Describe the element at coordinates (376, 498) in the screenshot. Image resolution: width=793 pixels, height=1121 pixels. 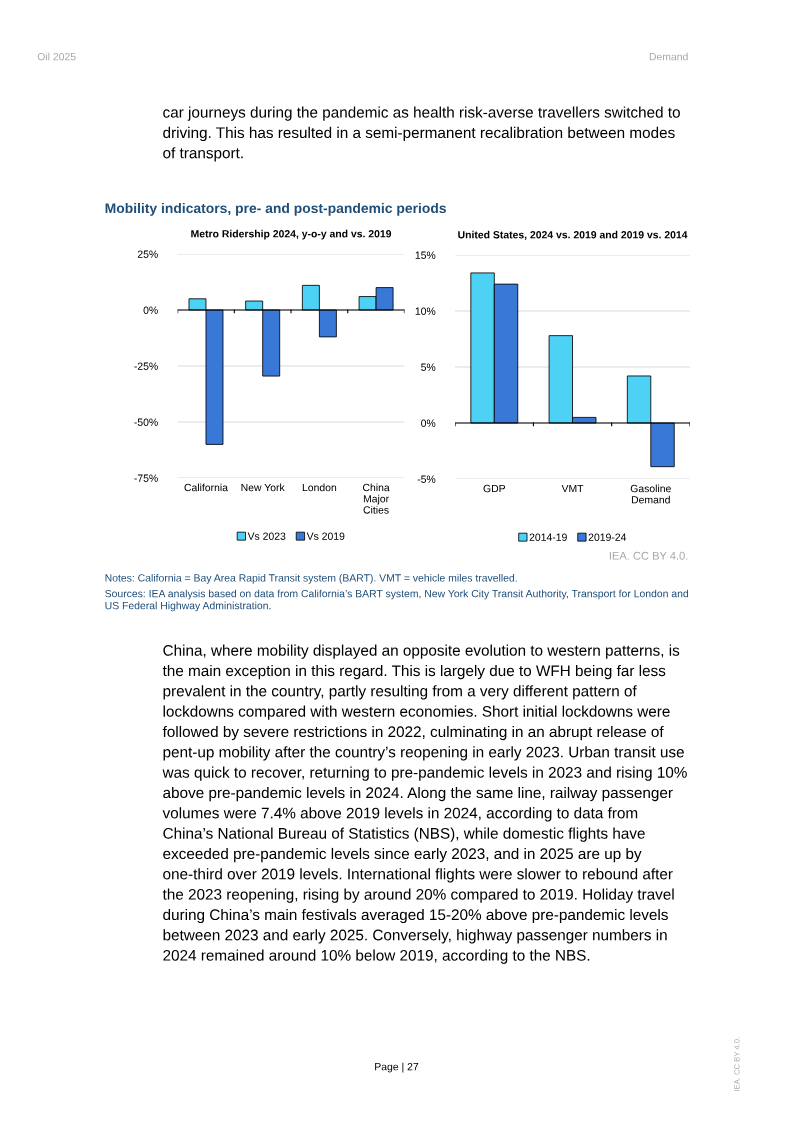
I see `x-tick-label: China Major Cities` at that location.